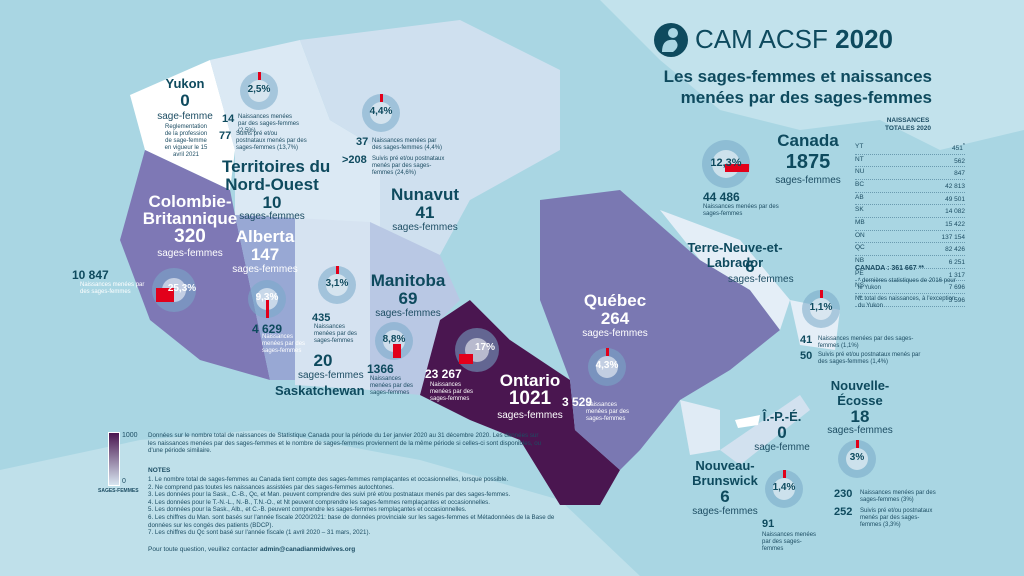 The height and width of the screenshot is (576, 1024). I want to click on nunavut-births: 37, so click(362, 142).